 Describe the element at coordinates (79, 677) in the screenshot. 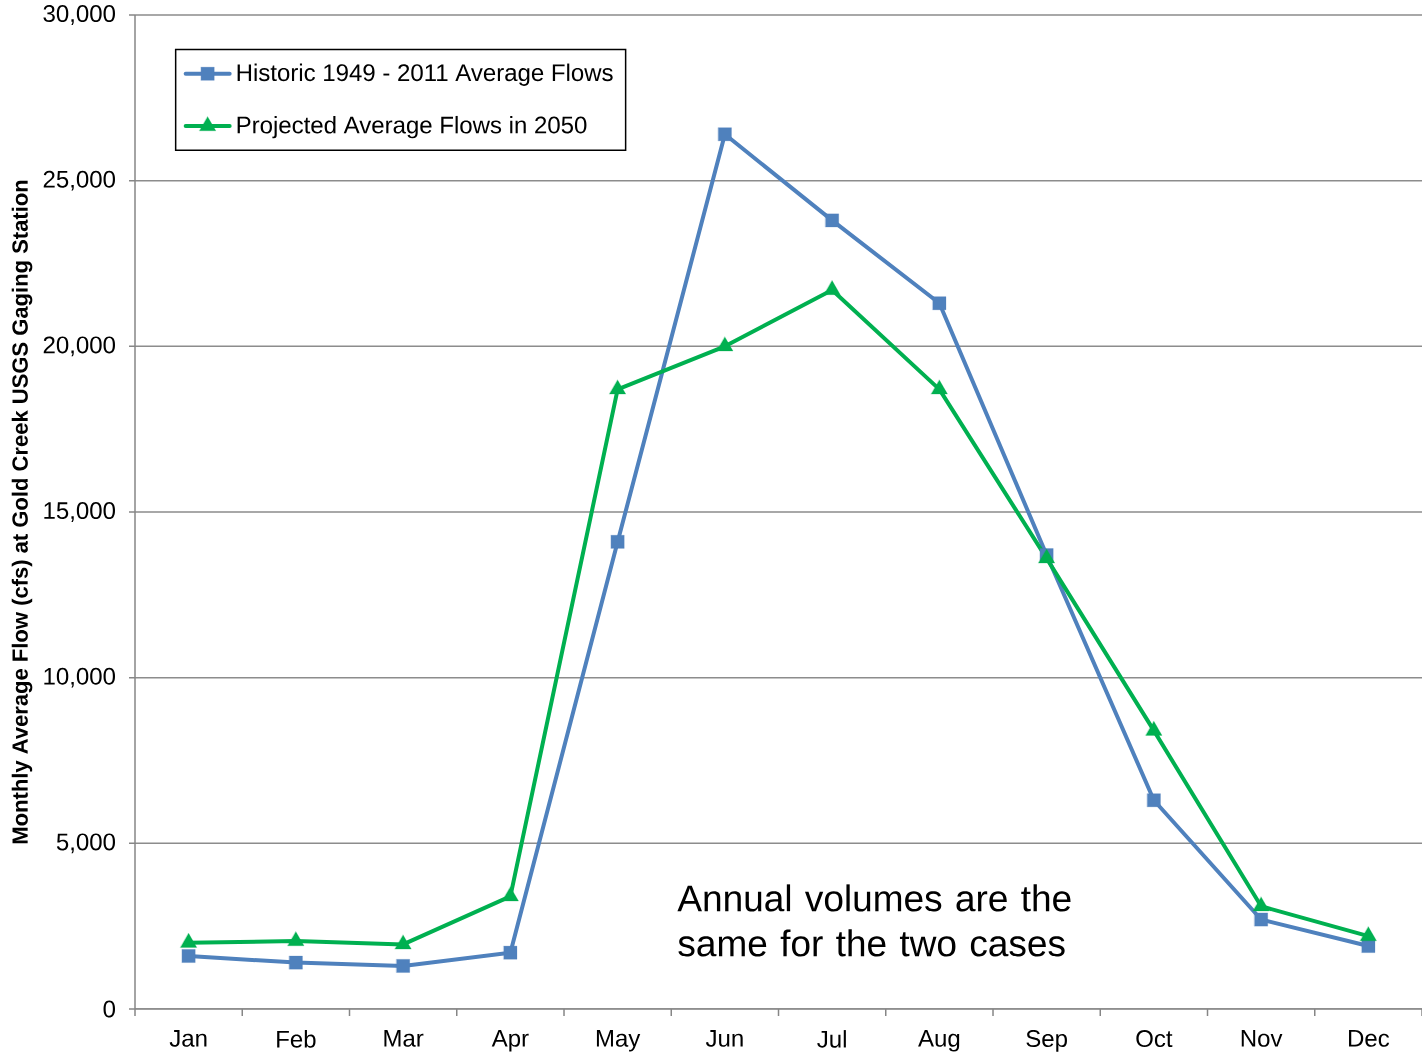

I see `y-tick-label: 10,000` at that location.